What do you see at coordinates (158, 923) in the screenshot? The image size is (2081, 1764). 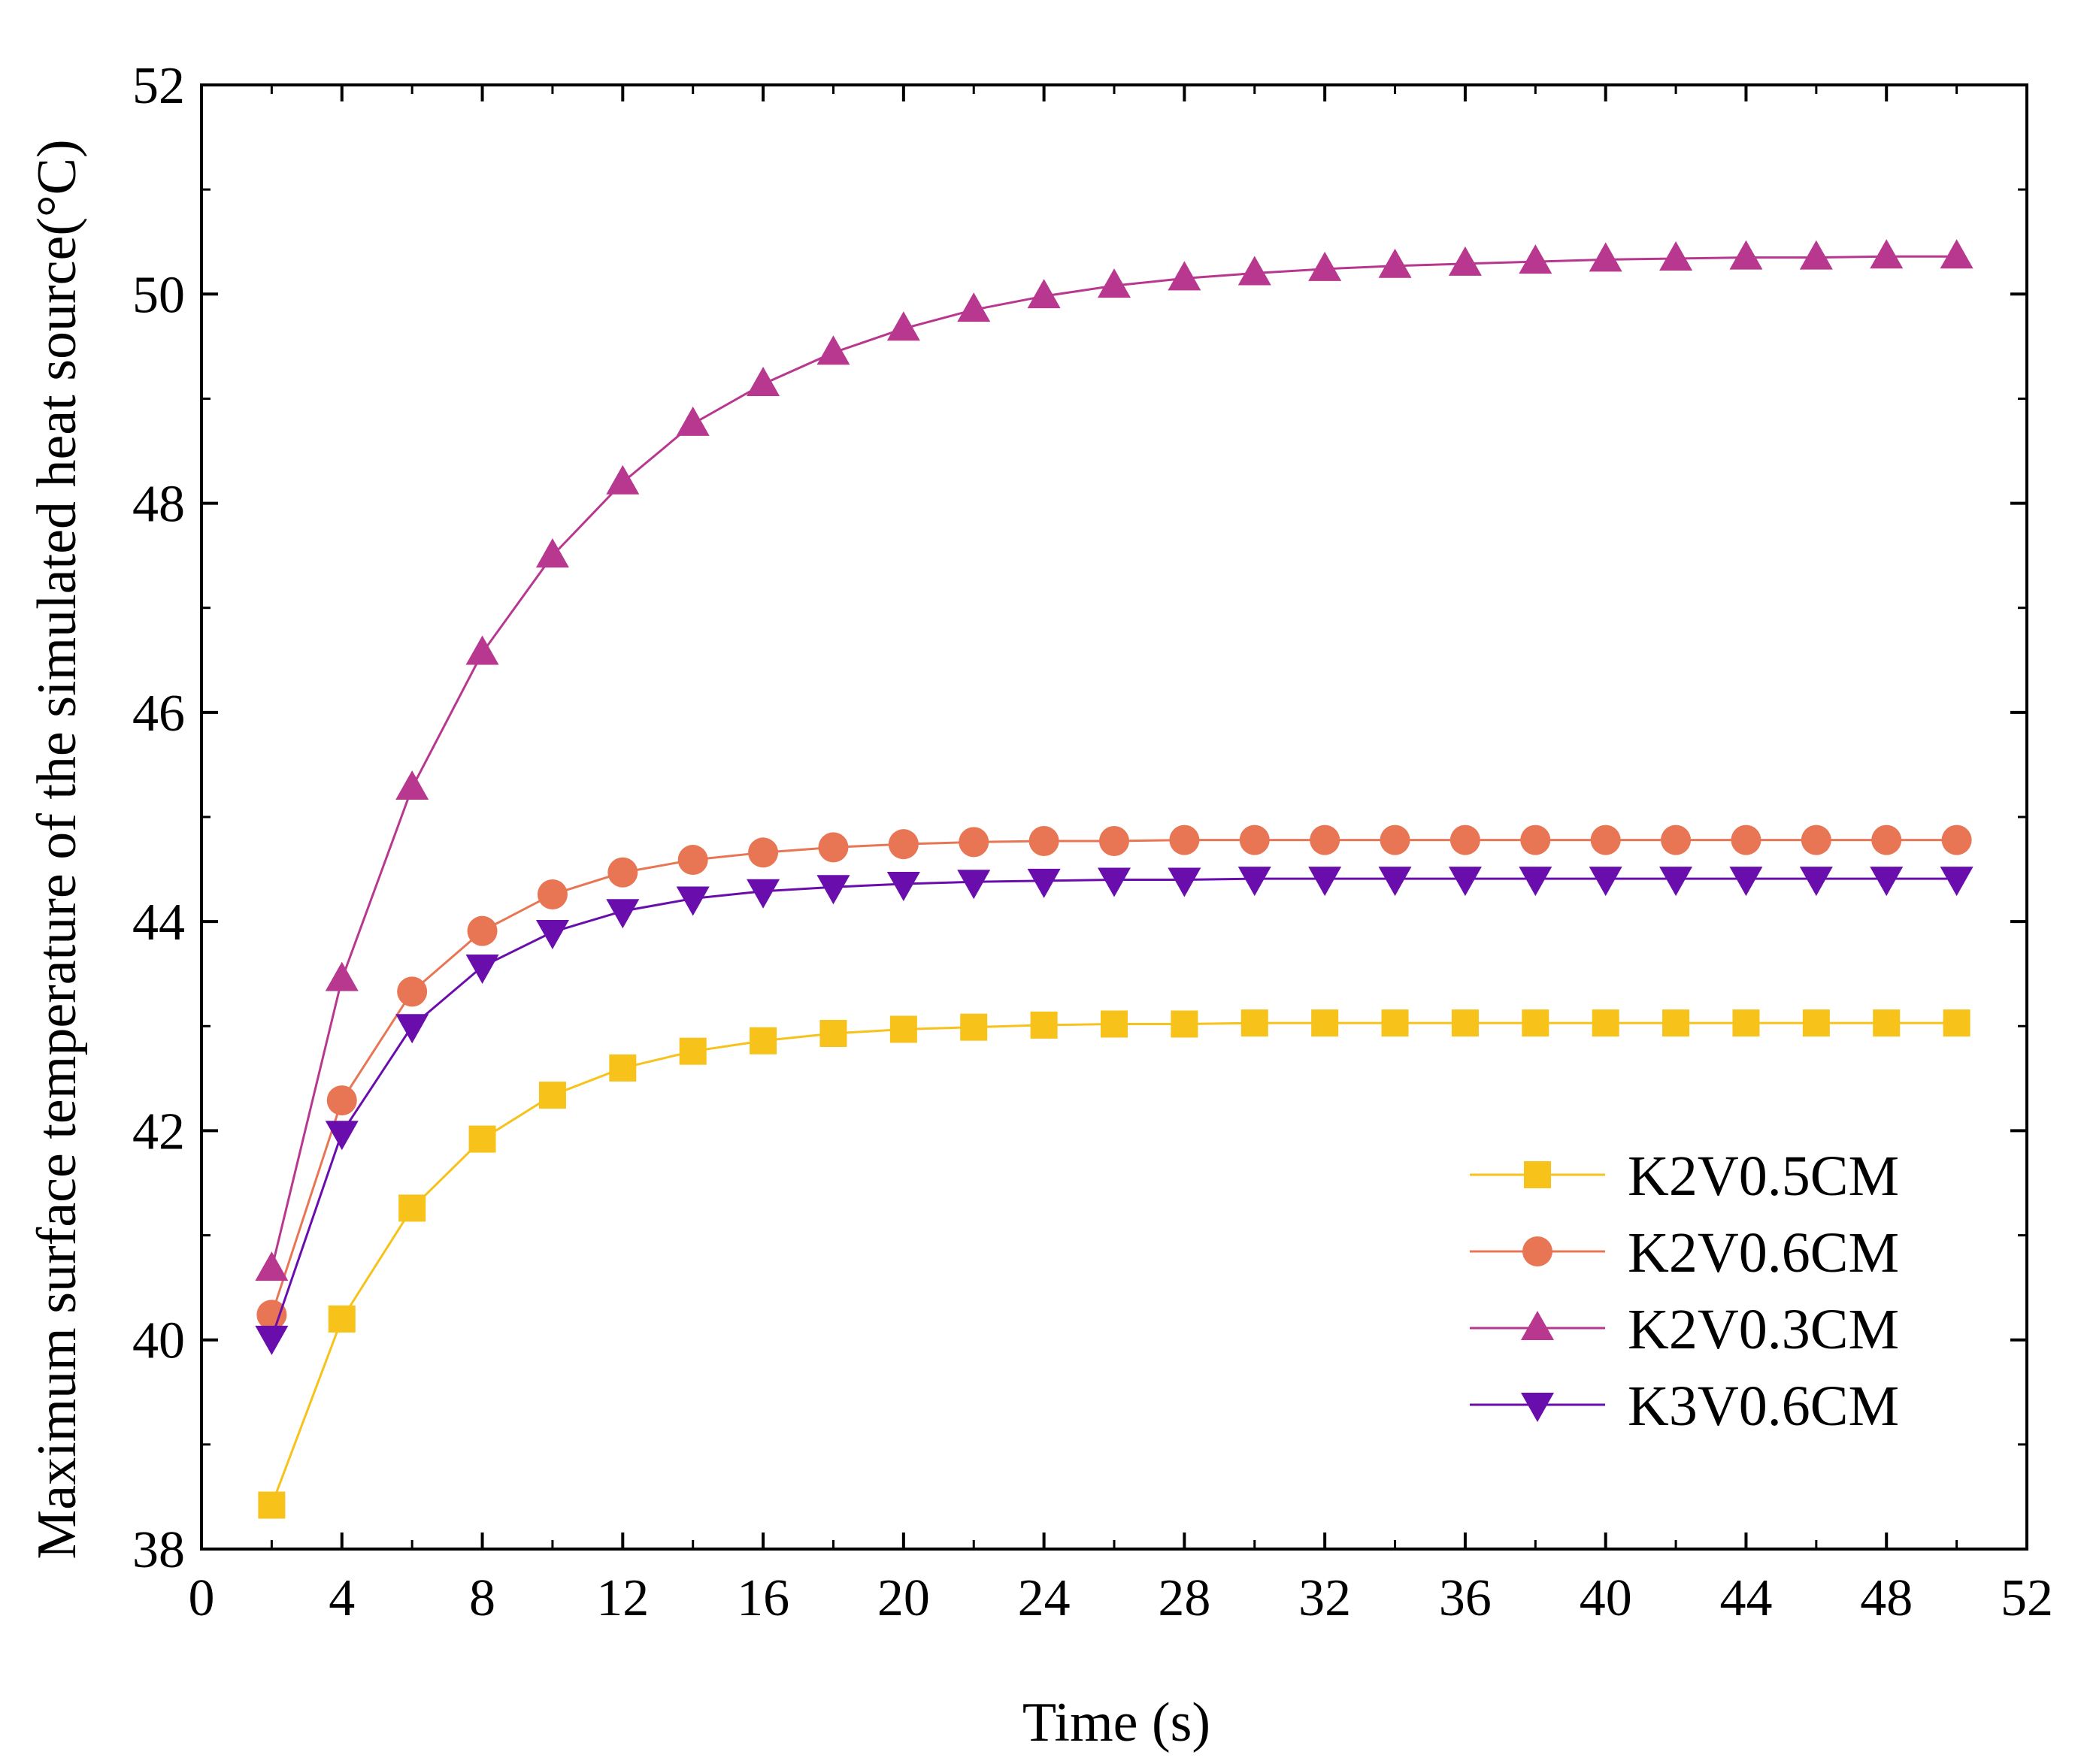 I see `y-tick-label: 44` at bounding box center [158, 923].